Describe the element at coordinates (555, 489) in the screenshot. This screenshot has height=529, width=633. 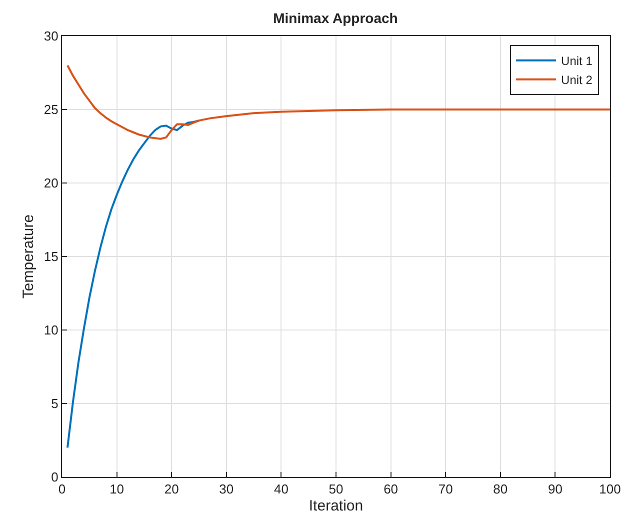
I see `x-tick-label: 90` at that location.